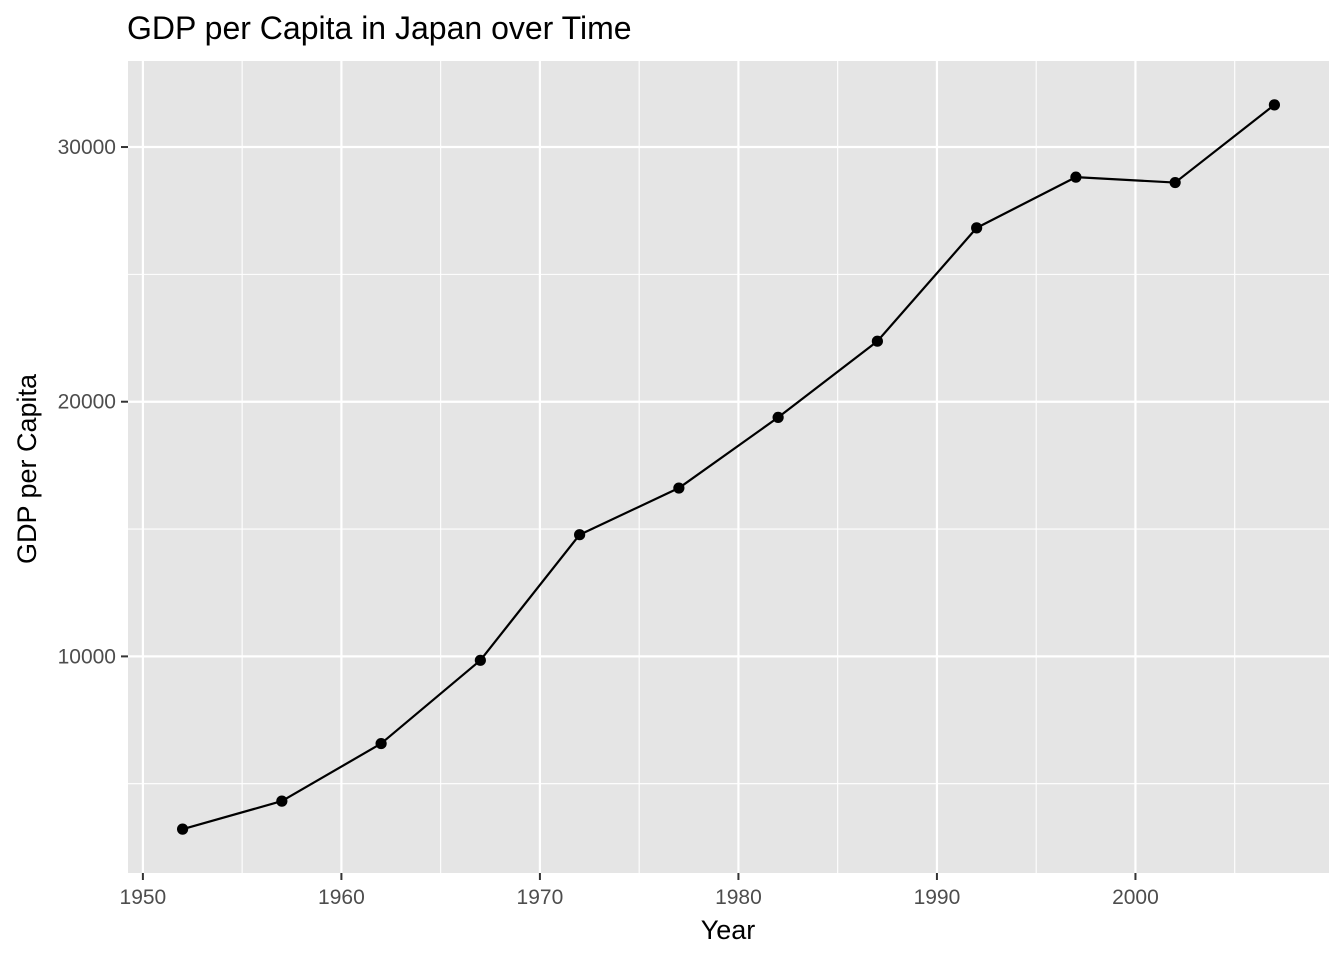 This screenshot has width=1344, height=960. I want to click on x-tick-label: 1980, so click(738, 897).